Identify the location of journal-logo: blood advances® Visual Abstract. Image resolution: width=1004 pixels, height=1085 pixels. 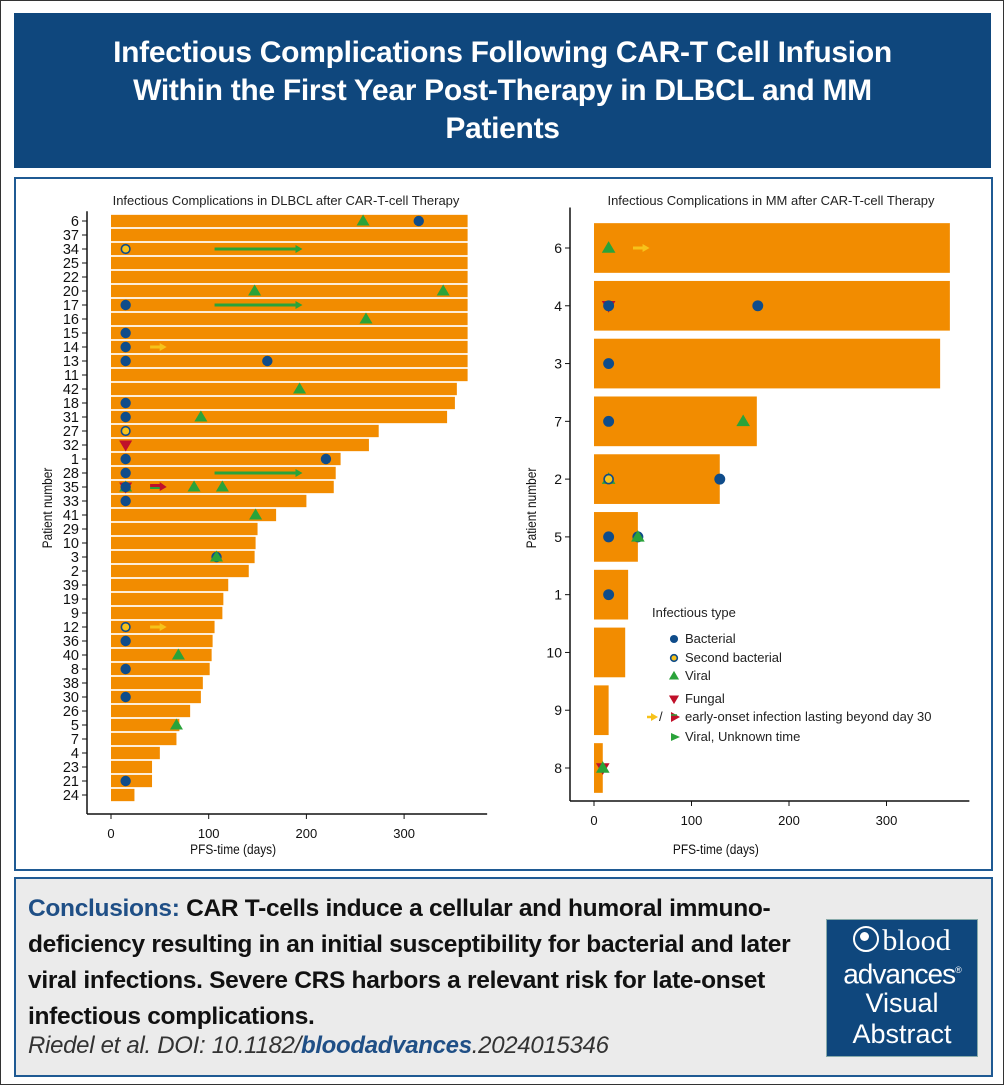
(902, 988).